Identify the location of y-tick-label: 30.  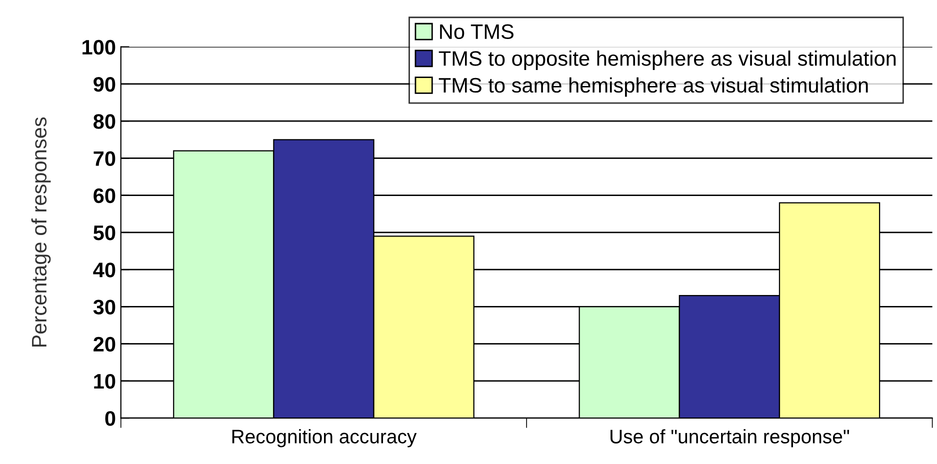
(104, 307).